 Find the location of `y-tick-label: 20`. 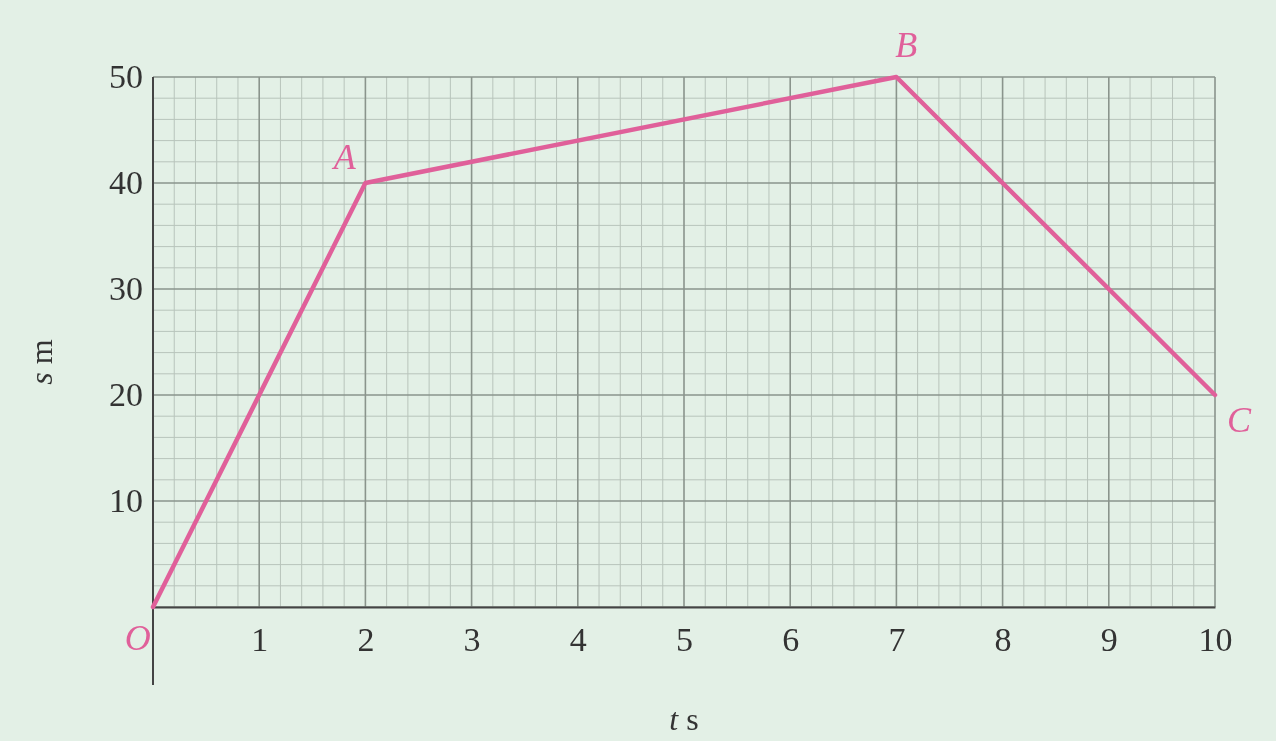

y-tick-label: 20 is located at coordinates (126, 395).